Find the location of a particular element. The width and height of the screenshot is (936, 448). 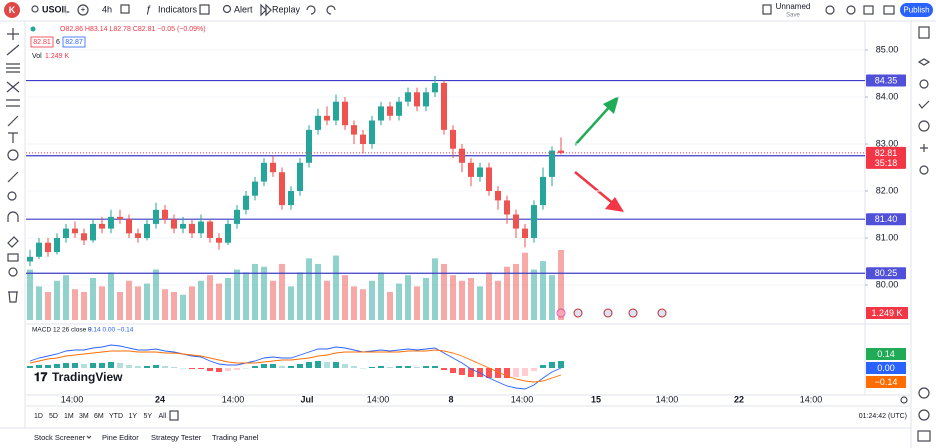

notifications-button is located at coordinates (924, 415).